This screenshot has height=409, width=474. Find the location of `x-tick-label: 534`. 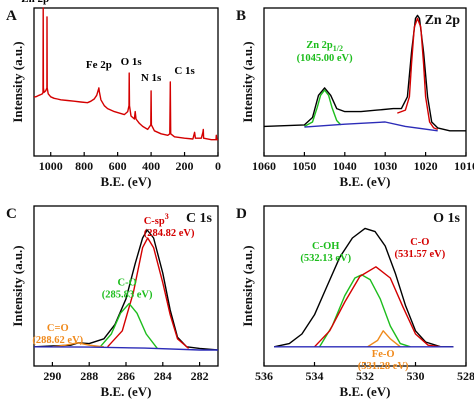

x-tick-label: 534 is located at coordinates (315, 376).